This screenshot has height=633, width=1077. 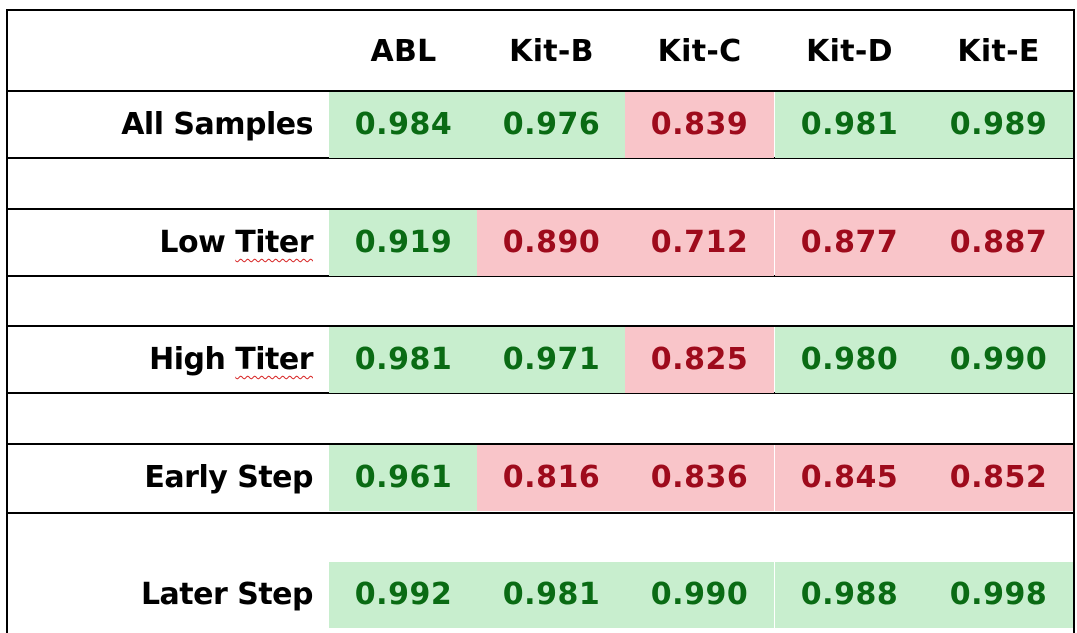 What do you see at coordinates (699, 360) in the screenshot?
I see `table-cell: 0.825` at bounding box center [699, 360].